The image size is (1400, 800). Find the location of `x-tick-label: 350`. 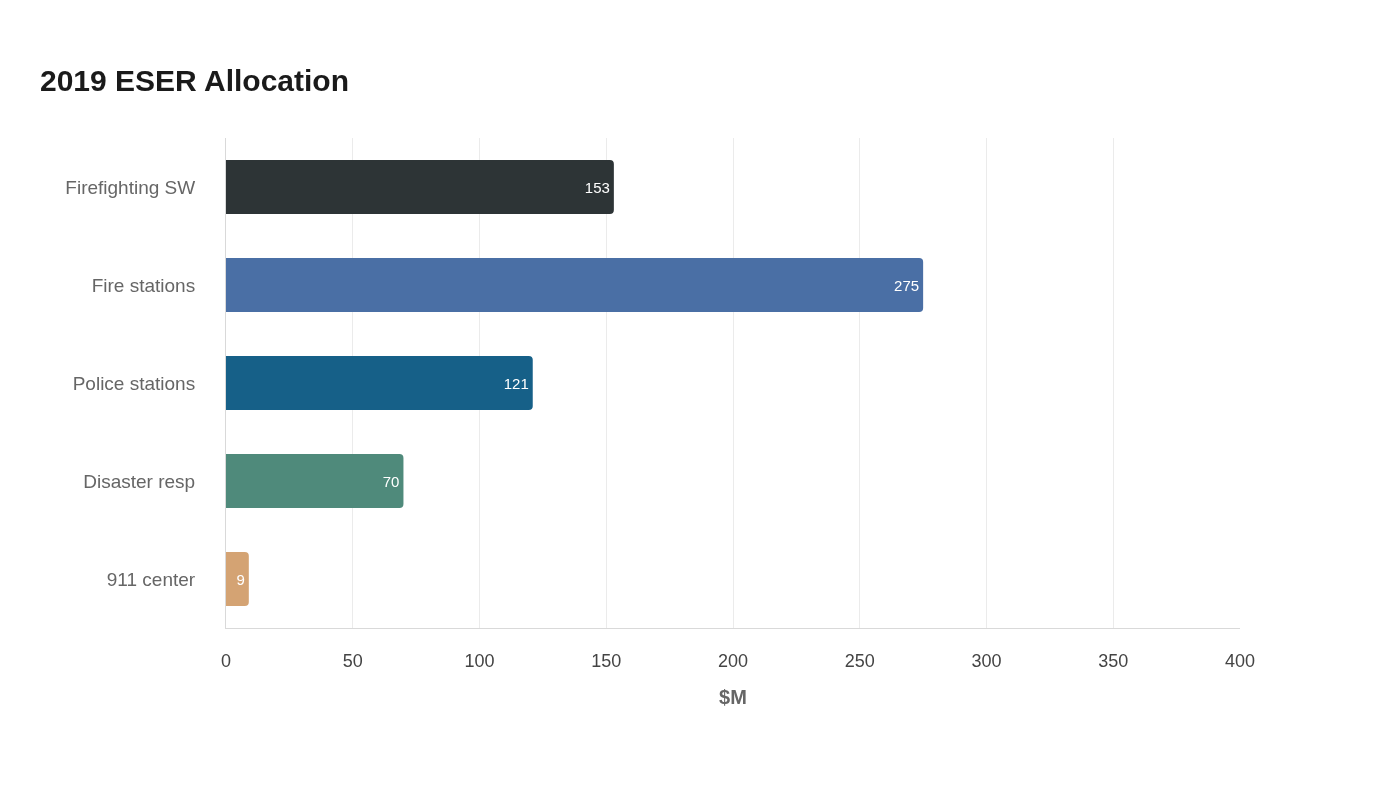

x-tick-label: 350 is located at coordinates (1113, 660).